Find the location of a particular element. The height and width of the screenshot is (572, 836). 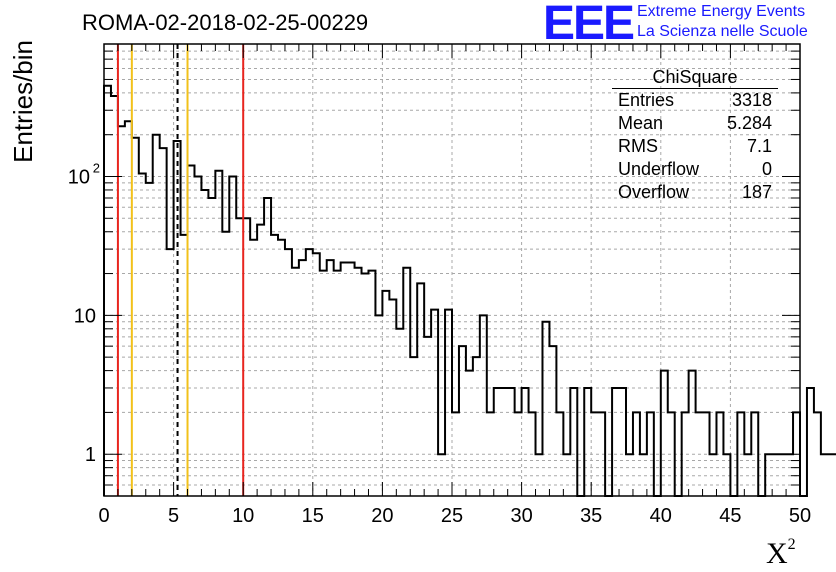

chart-title: ROMA-02-2018-02-25-00229 is located at coordinates (225, 22).